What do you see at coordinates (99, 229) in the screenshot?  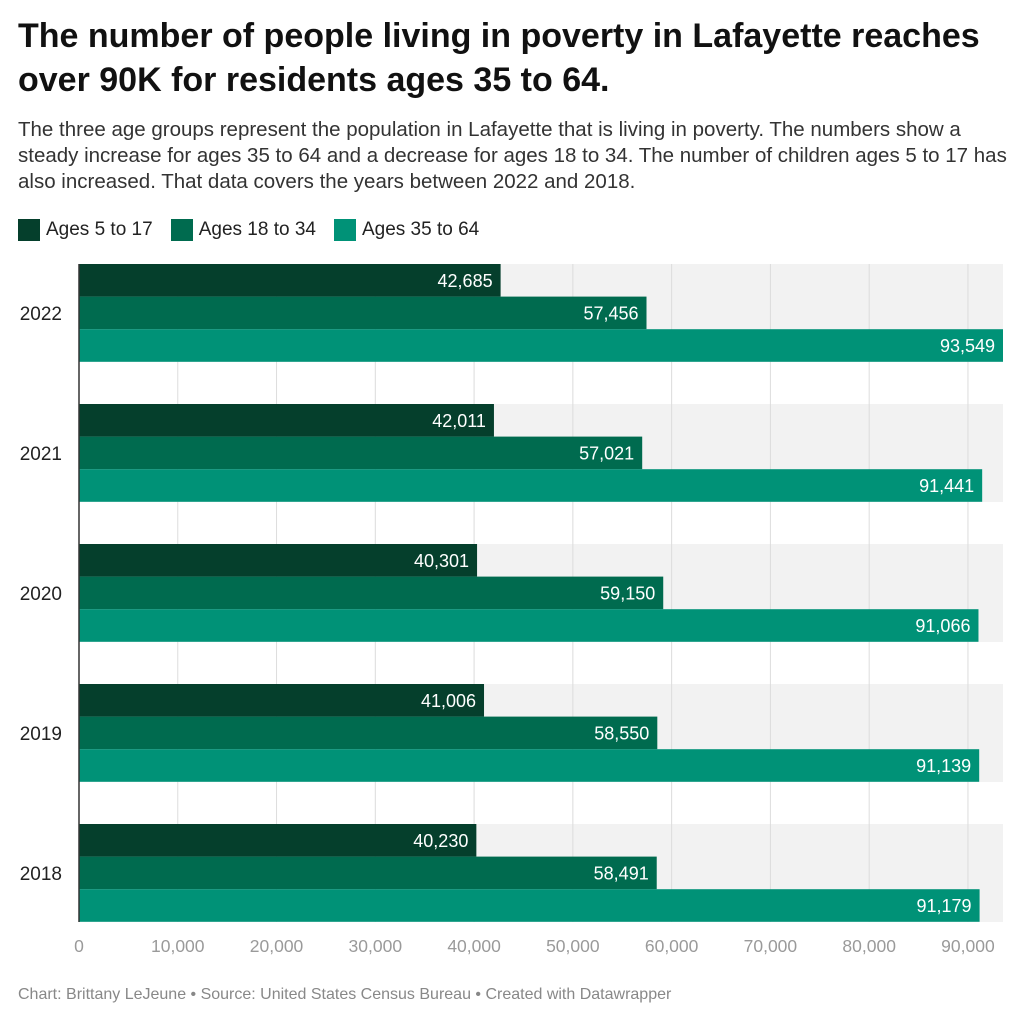 I see `legend-label: Ages 5 to 17` at bounding box center [99, 229].